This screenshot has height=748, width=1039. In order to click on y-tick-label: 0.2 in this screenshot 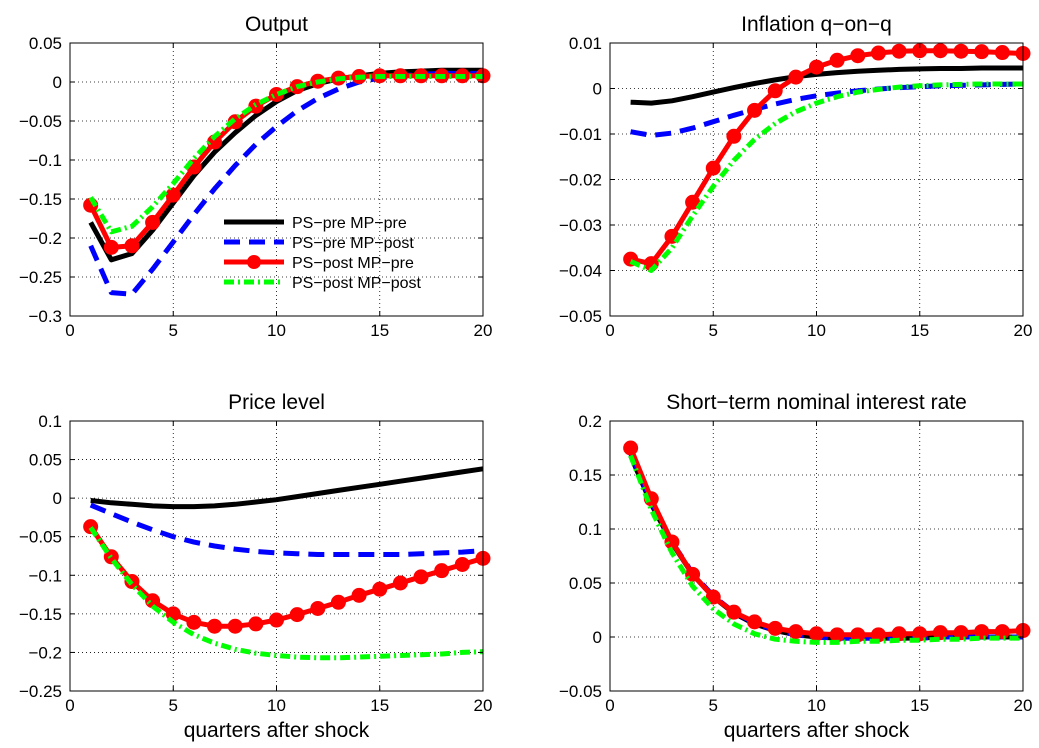, I will do `click(590, 421)`.